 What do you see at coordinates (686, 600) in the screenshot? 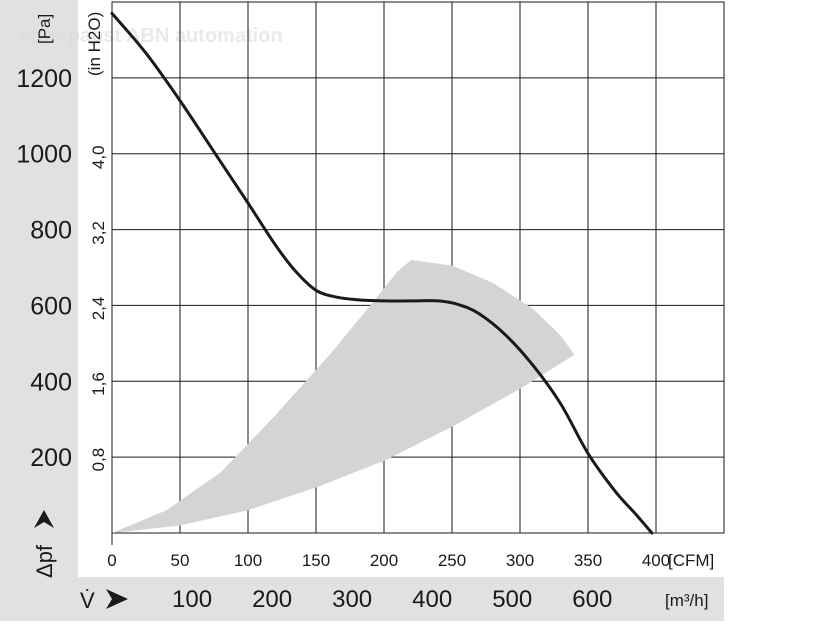
I see `x-unit-m3h: [m³/h]` at bounding box center [686, 600].